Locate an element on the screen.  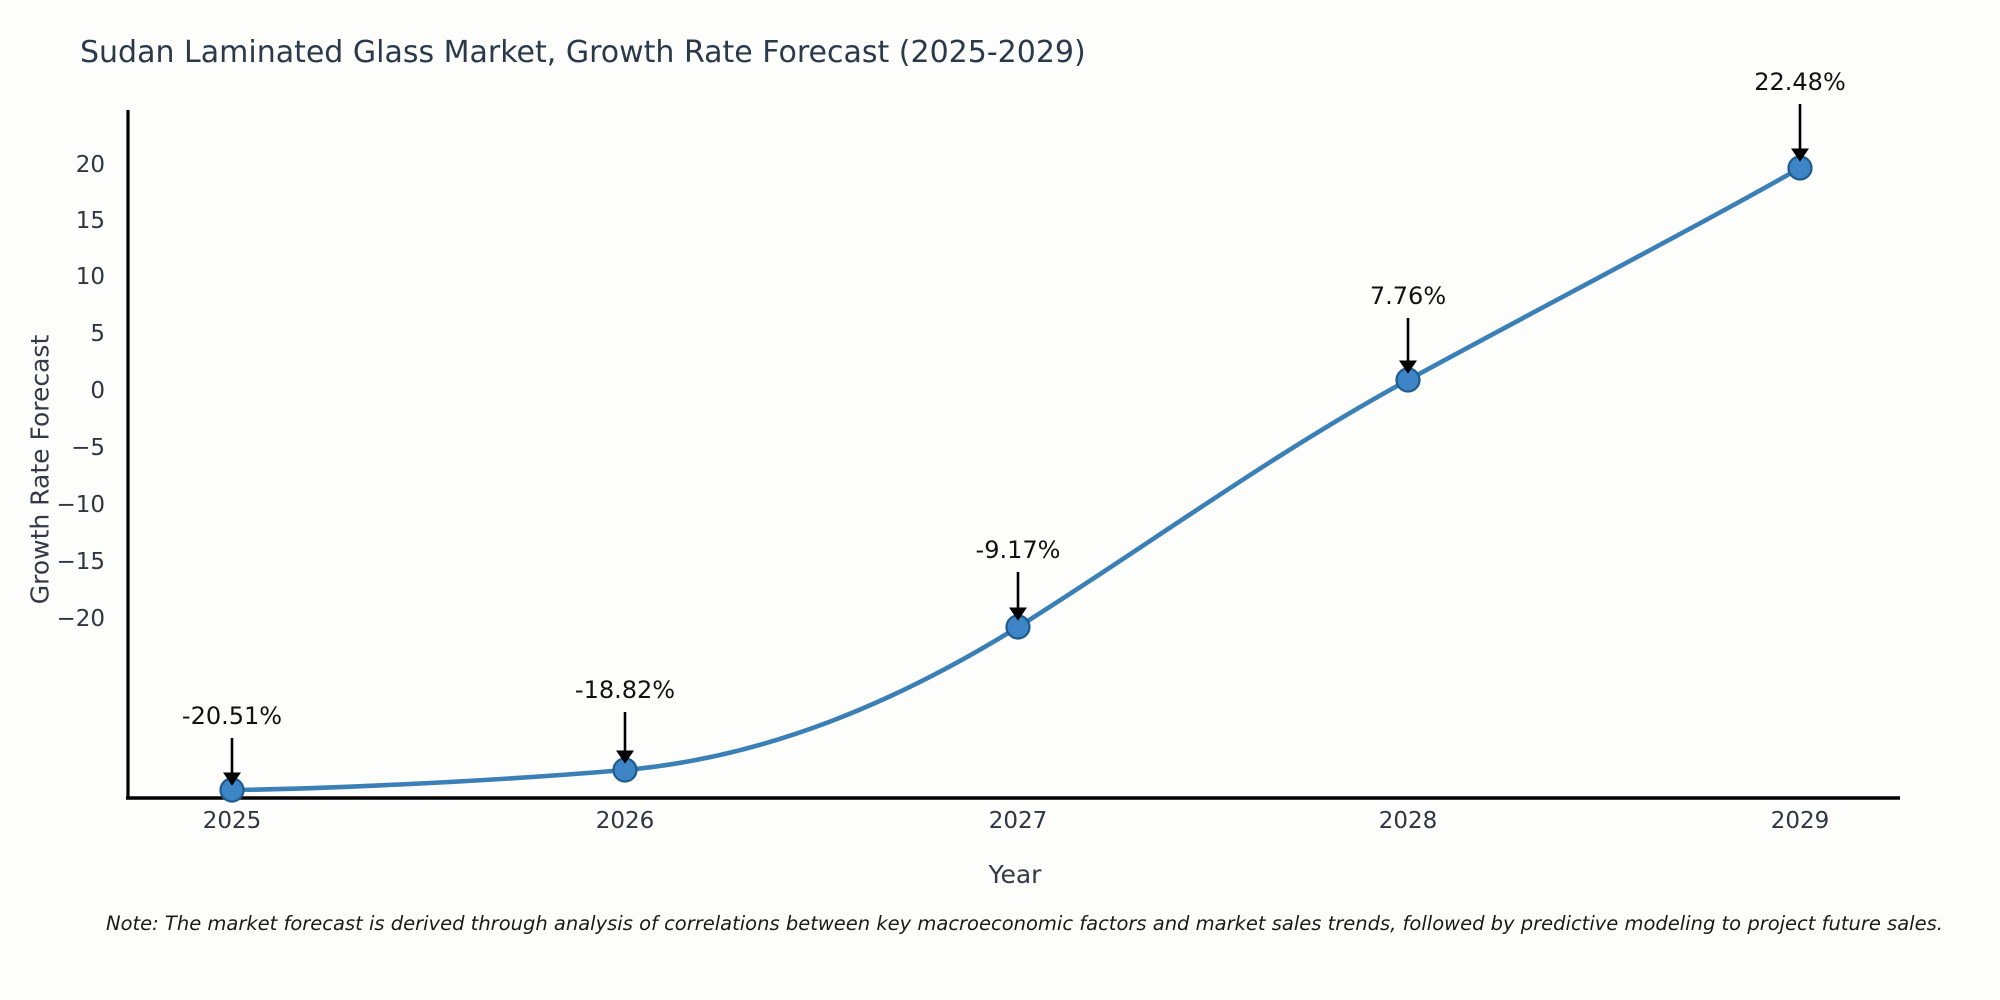
x-tick-label-2026: 2026 is located at coordinates (625, 821).